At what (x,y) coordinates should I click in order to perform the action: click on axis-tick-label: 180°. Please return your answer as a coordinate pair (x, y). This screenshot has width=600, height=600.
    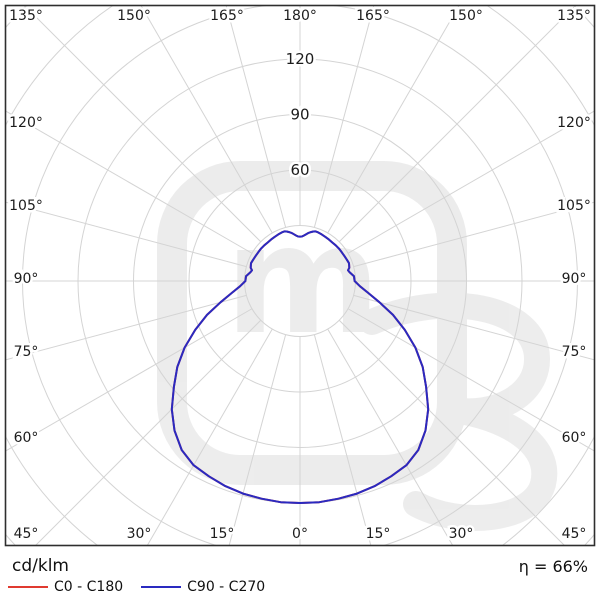
    Looking at the image, I should click on (300, 16).